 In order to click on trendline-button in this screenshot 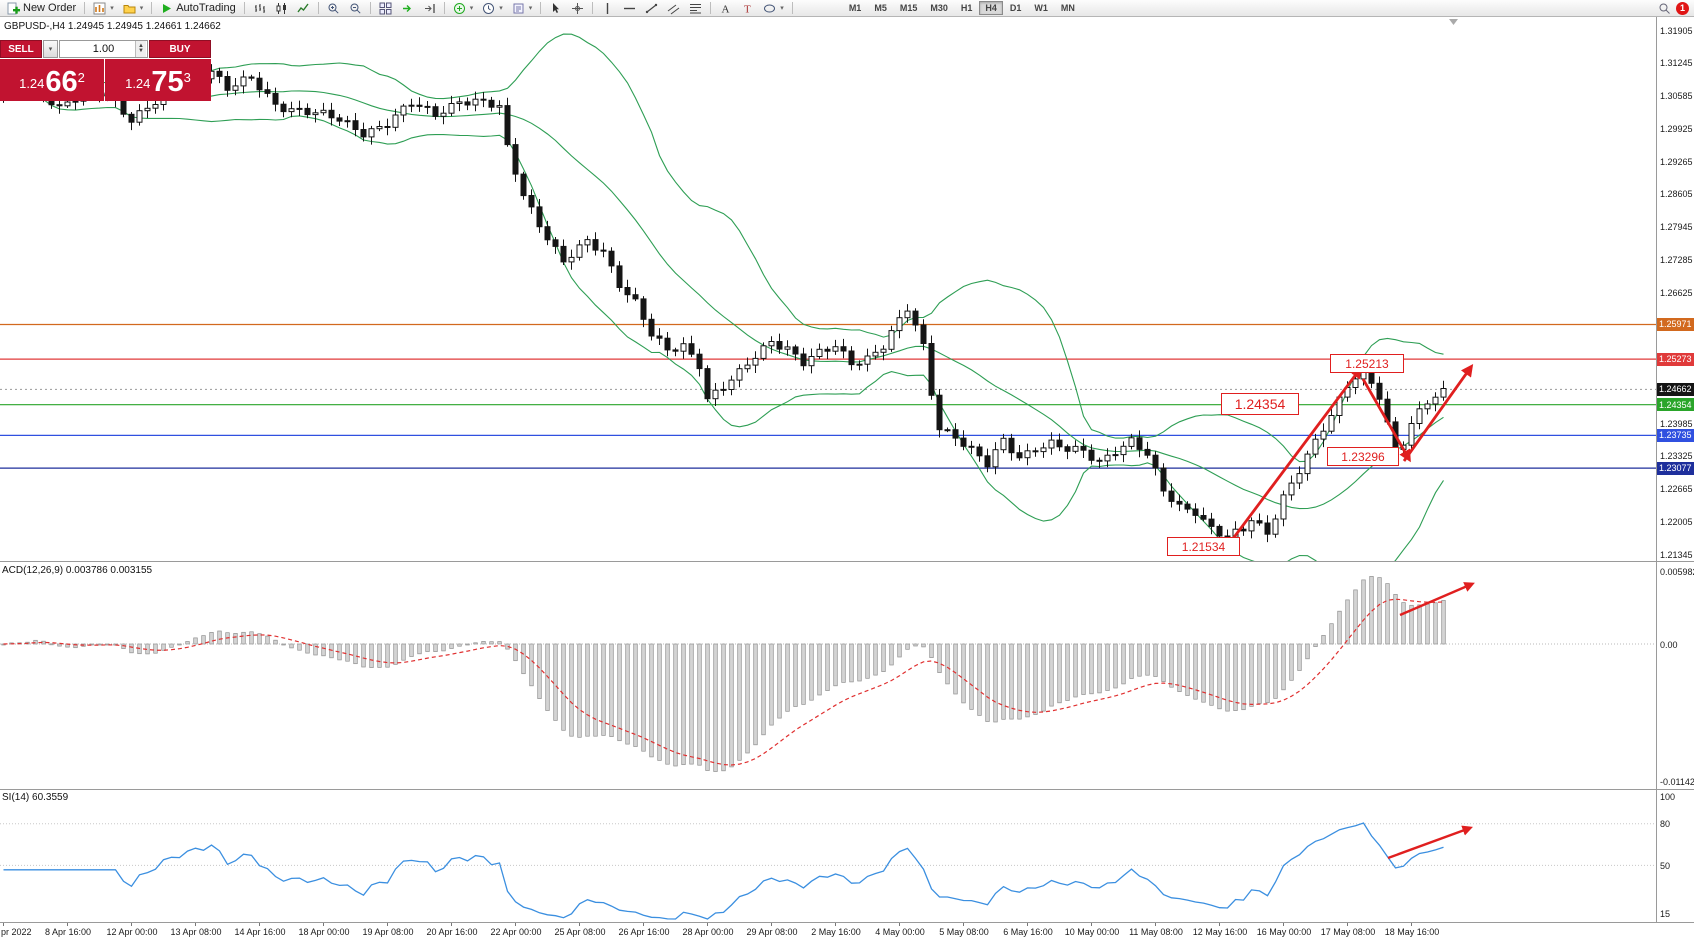, I will do `click(651, 8)`.